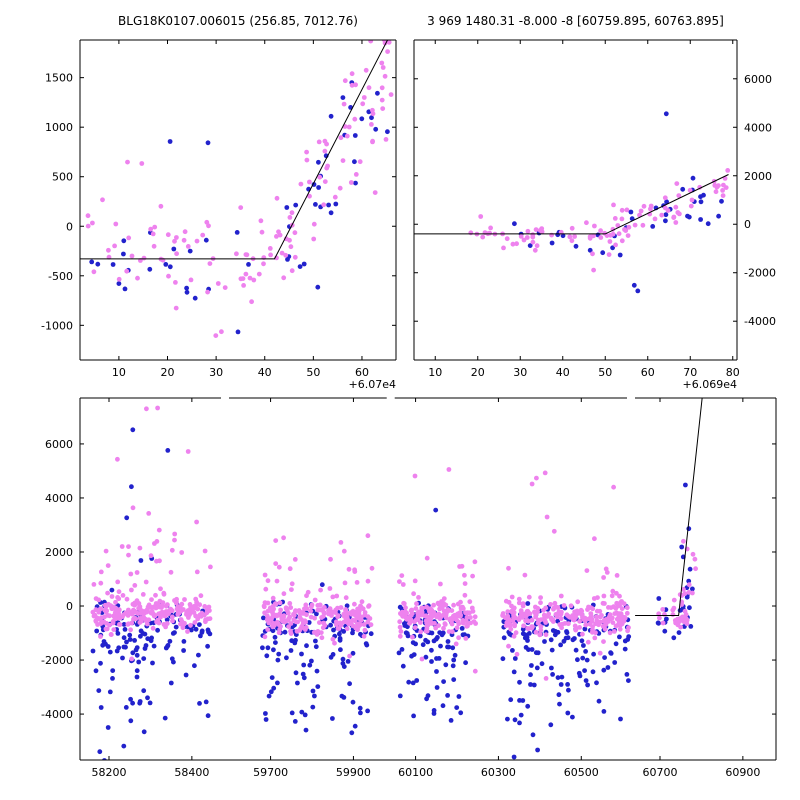 The image size is (800, 800). What do you see at coordinates (498, 772) in the screenshot?
I see `x-tick-label: 60300` at bounding box center [498, 772].